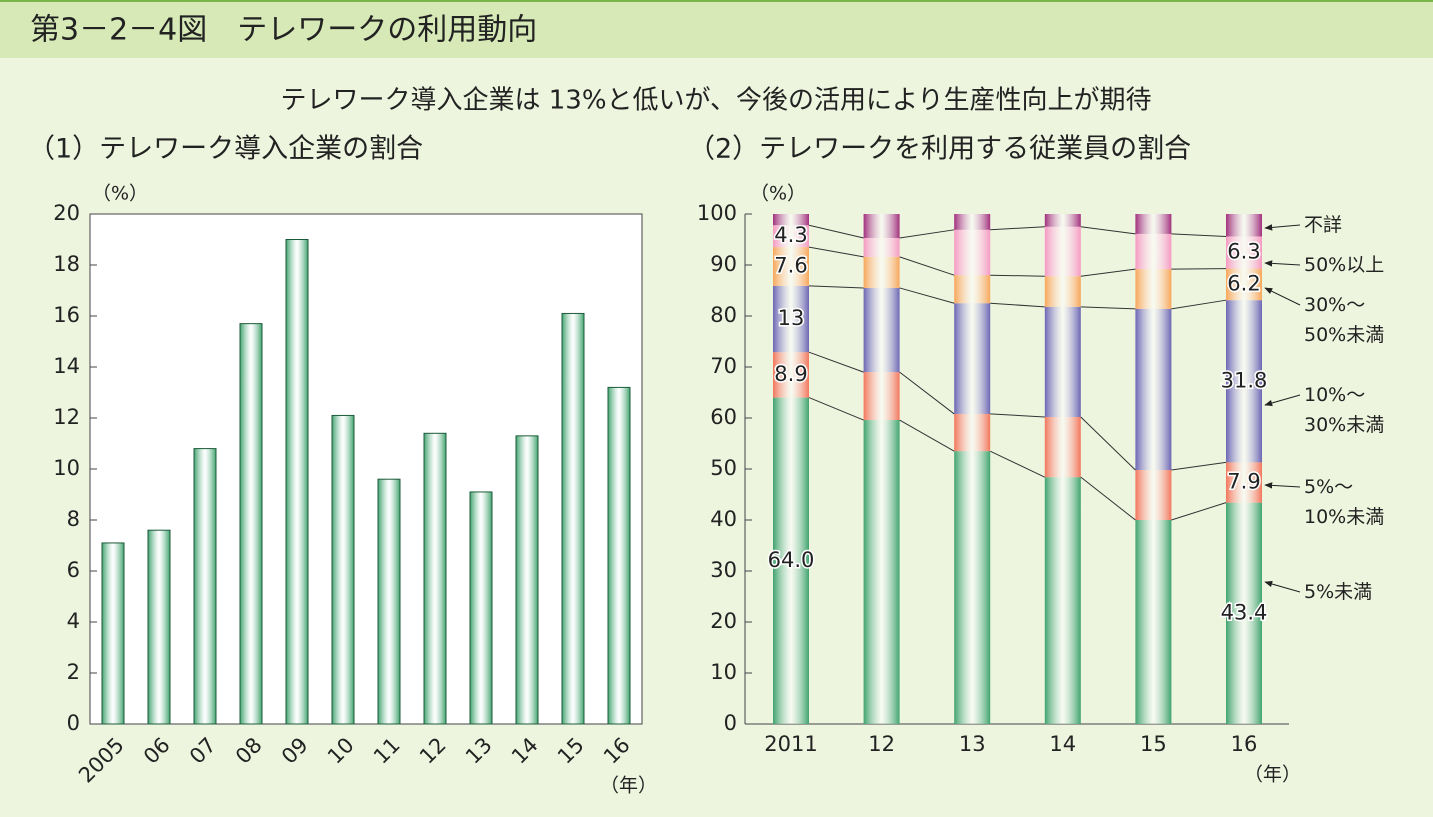 Image resolution: width=1433 pixels, height=817 pixels. Describe the element at coordinates (1344, 410) in the screenshot. I see `legend-label: 10%～ 30%未満` at that location.